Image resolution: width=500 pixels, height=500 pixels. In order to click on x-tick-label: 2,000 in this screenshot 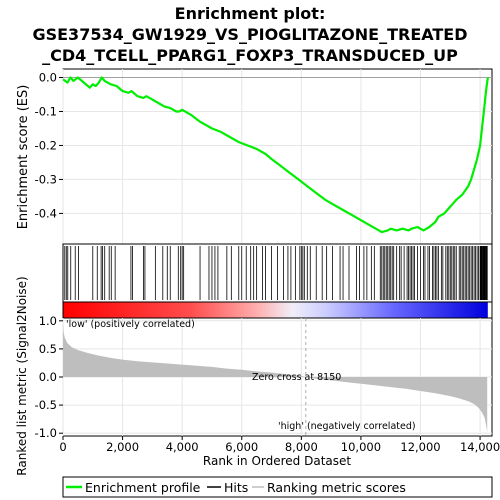, I will do `click(122, 447)`.